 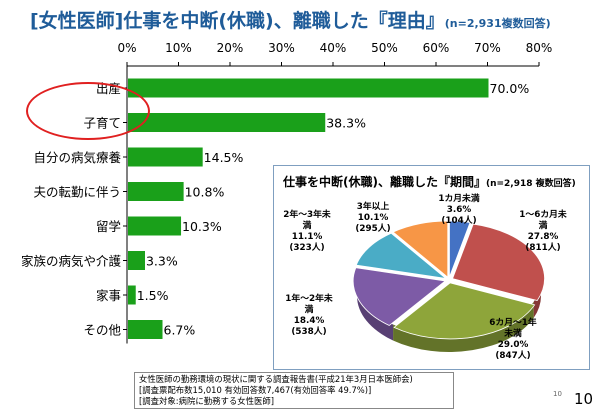 What do you see at coordinates (108, 295) in the screenshot?
I see `category-label: 家事` at bounding box center [108, 295].